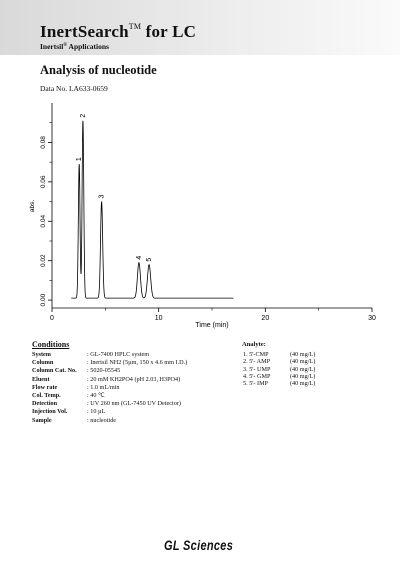 The image size is (400, 565). What do you see at coordinates (256, 384) in the screenshot?
I see `analyte-name: 5. 5'- IMP` at bounding box center [256, 384].